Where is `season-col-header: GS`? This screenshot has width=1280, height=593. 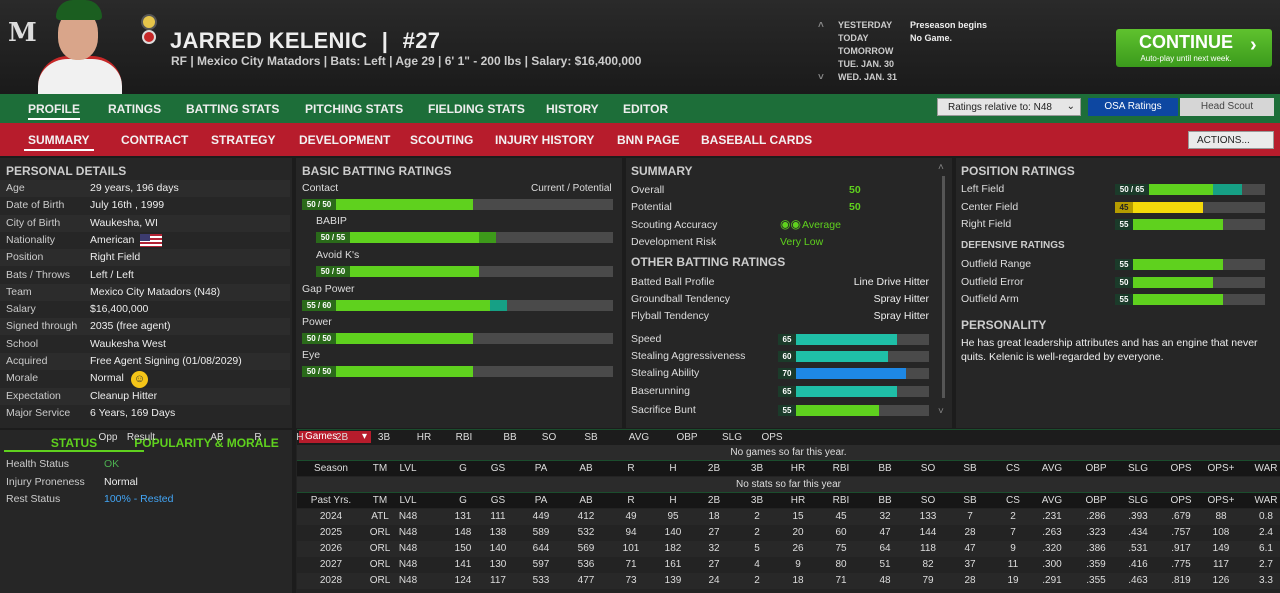 season-col-header: GS is located at coordinates (498, 468).